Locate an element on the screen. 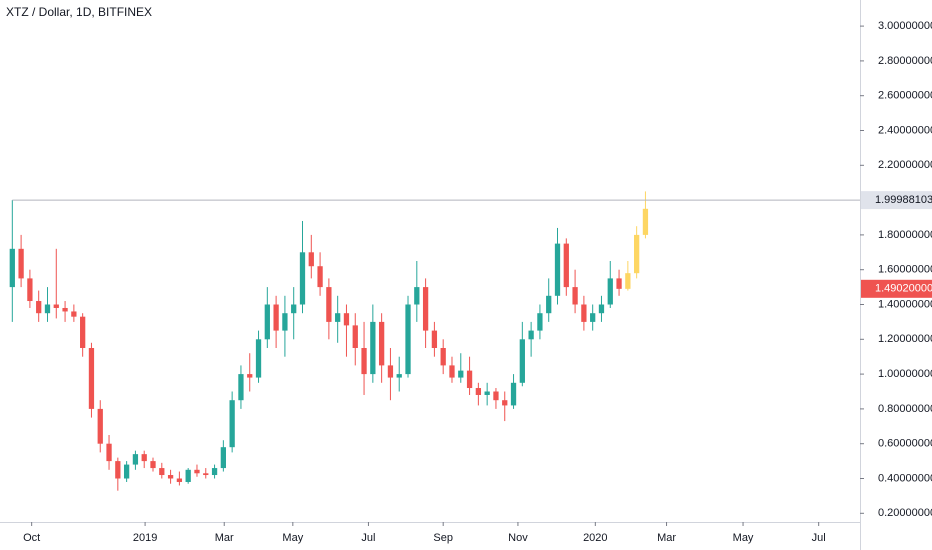 The height and width of the screenshot is (550, 932). last-price-label-bg is located at coordinates (896, 288).